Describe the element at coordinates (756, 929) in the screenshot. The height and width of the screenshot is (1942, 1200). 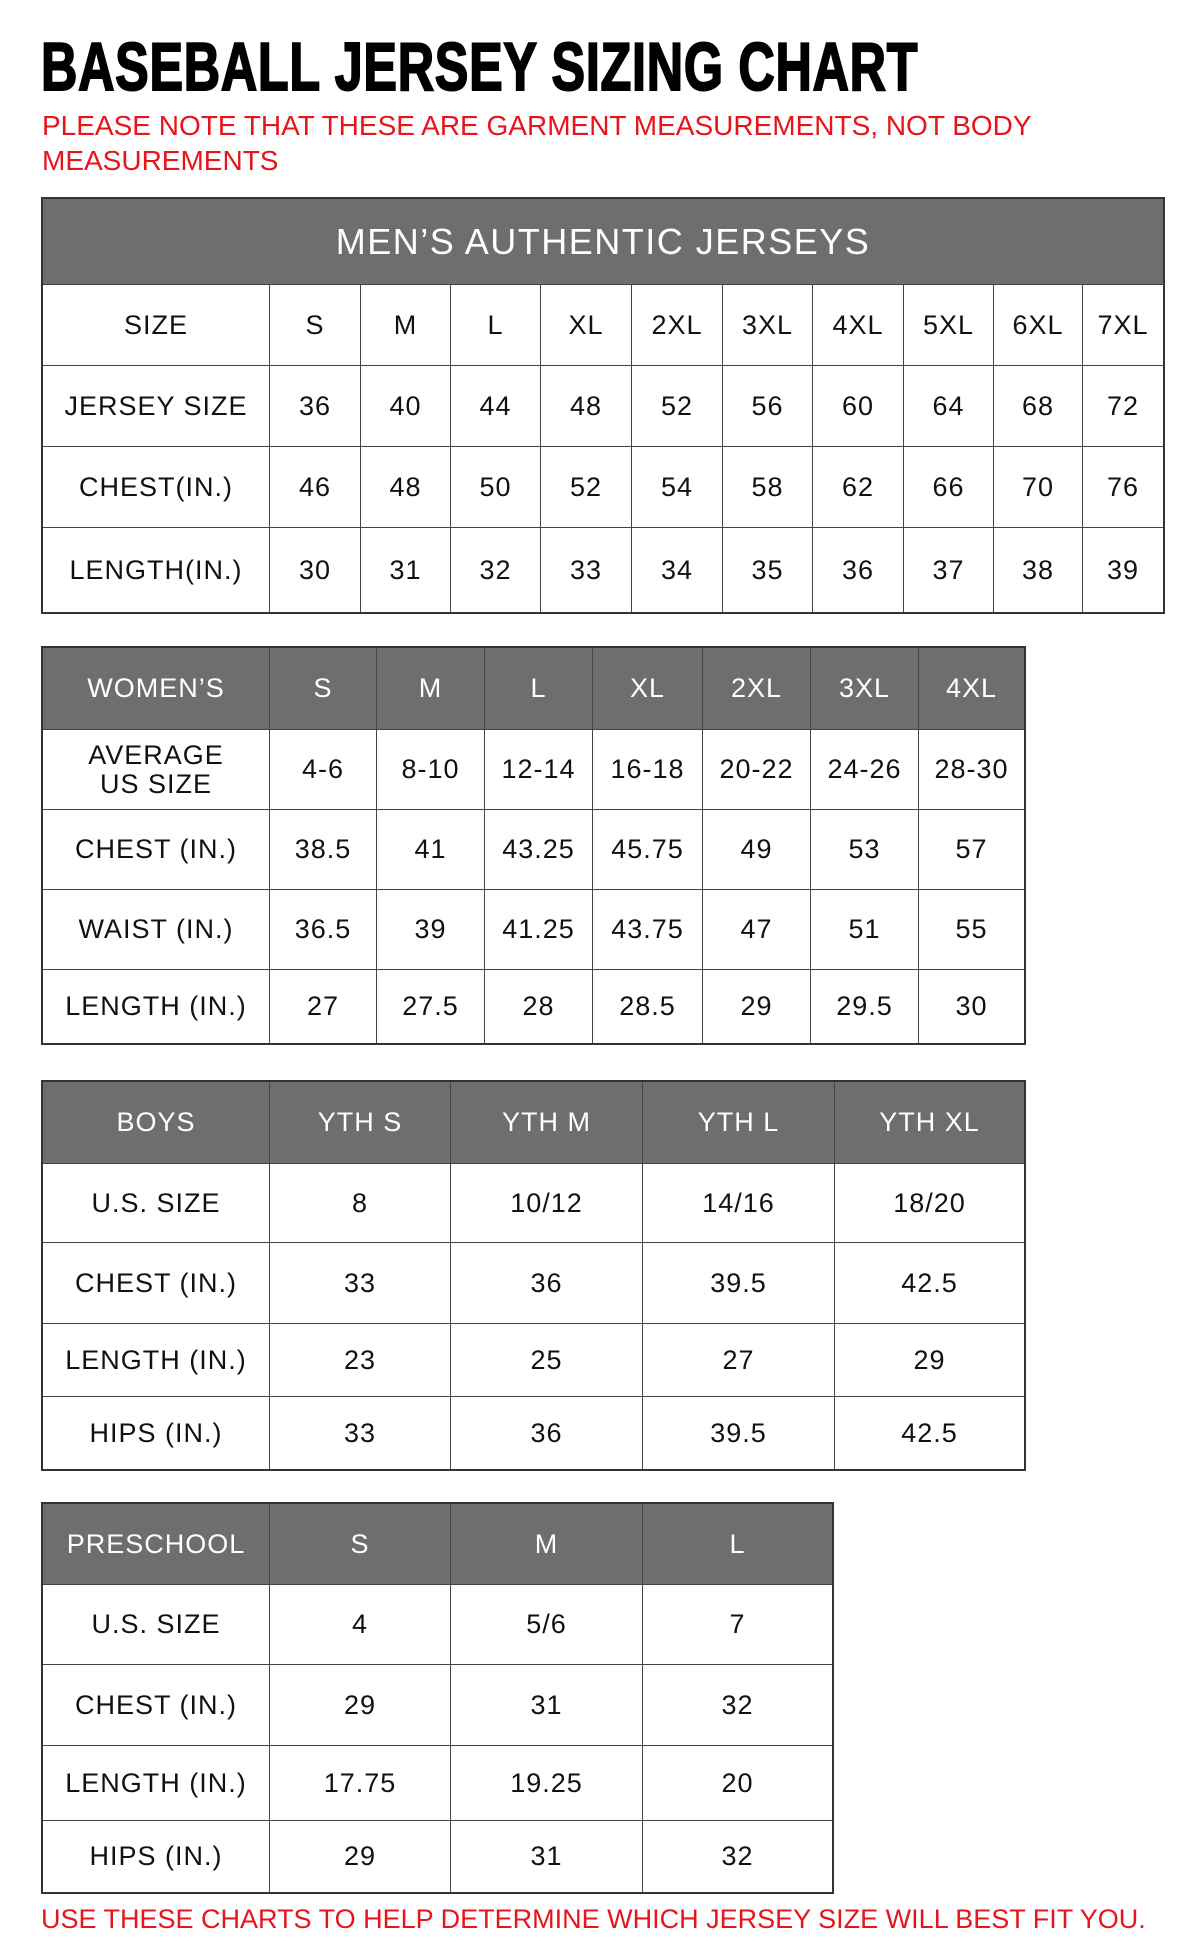
I see `table-cell: 47` at that location.